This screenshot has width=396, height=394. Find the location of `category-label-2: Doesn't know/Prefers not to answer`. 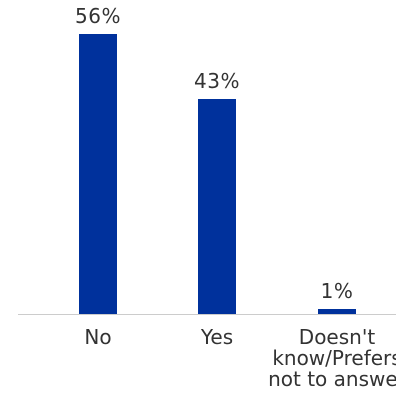

category-label-2: Doesn't know/Prefers not to answer is located at coordinates (332, 358).